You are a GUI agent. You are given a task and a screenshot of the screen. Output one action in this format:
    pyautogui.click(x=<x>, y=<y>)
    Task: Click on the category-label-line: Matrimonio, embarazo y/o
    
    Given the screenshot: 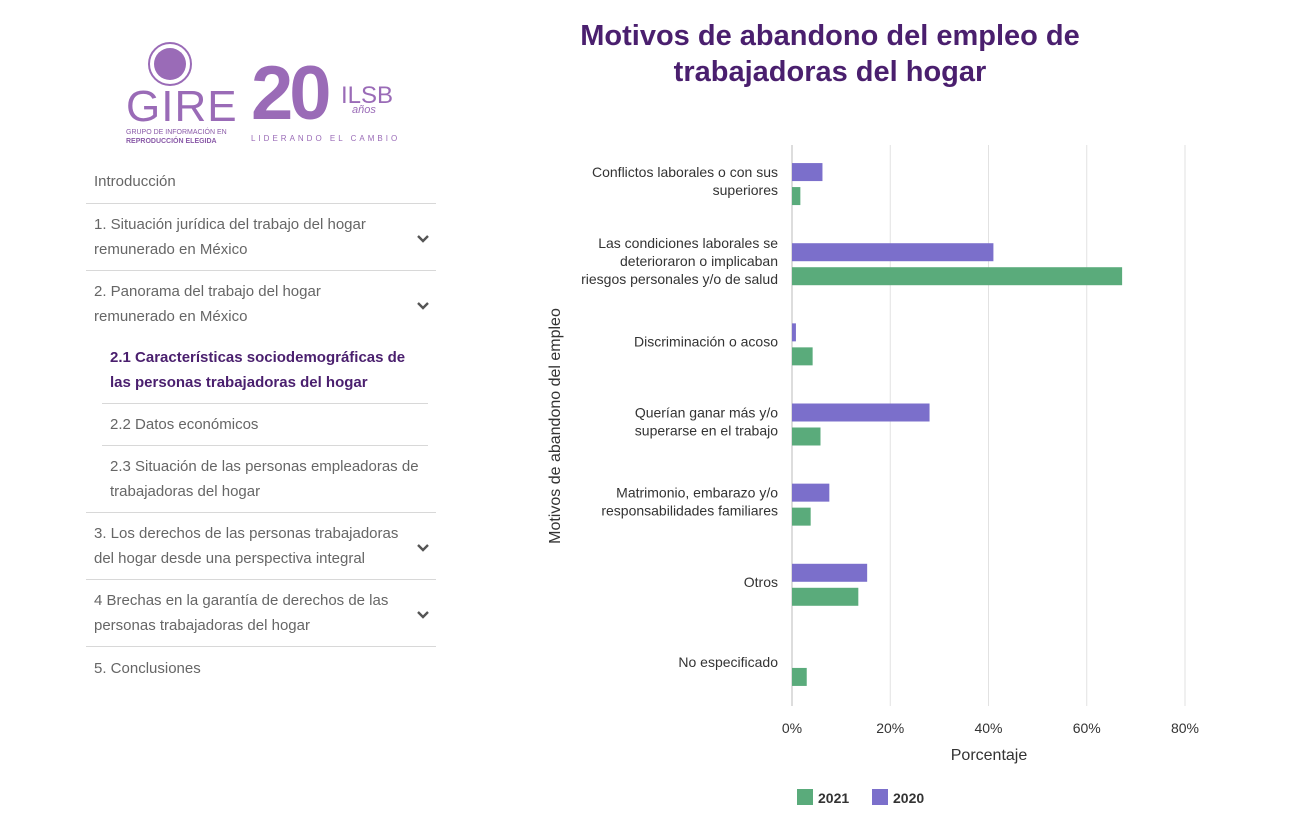 What is the action you would take?
    pyautogui.click(x=697, y=493)
    